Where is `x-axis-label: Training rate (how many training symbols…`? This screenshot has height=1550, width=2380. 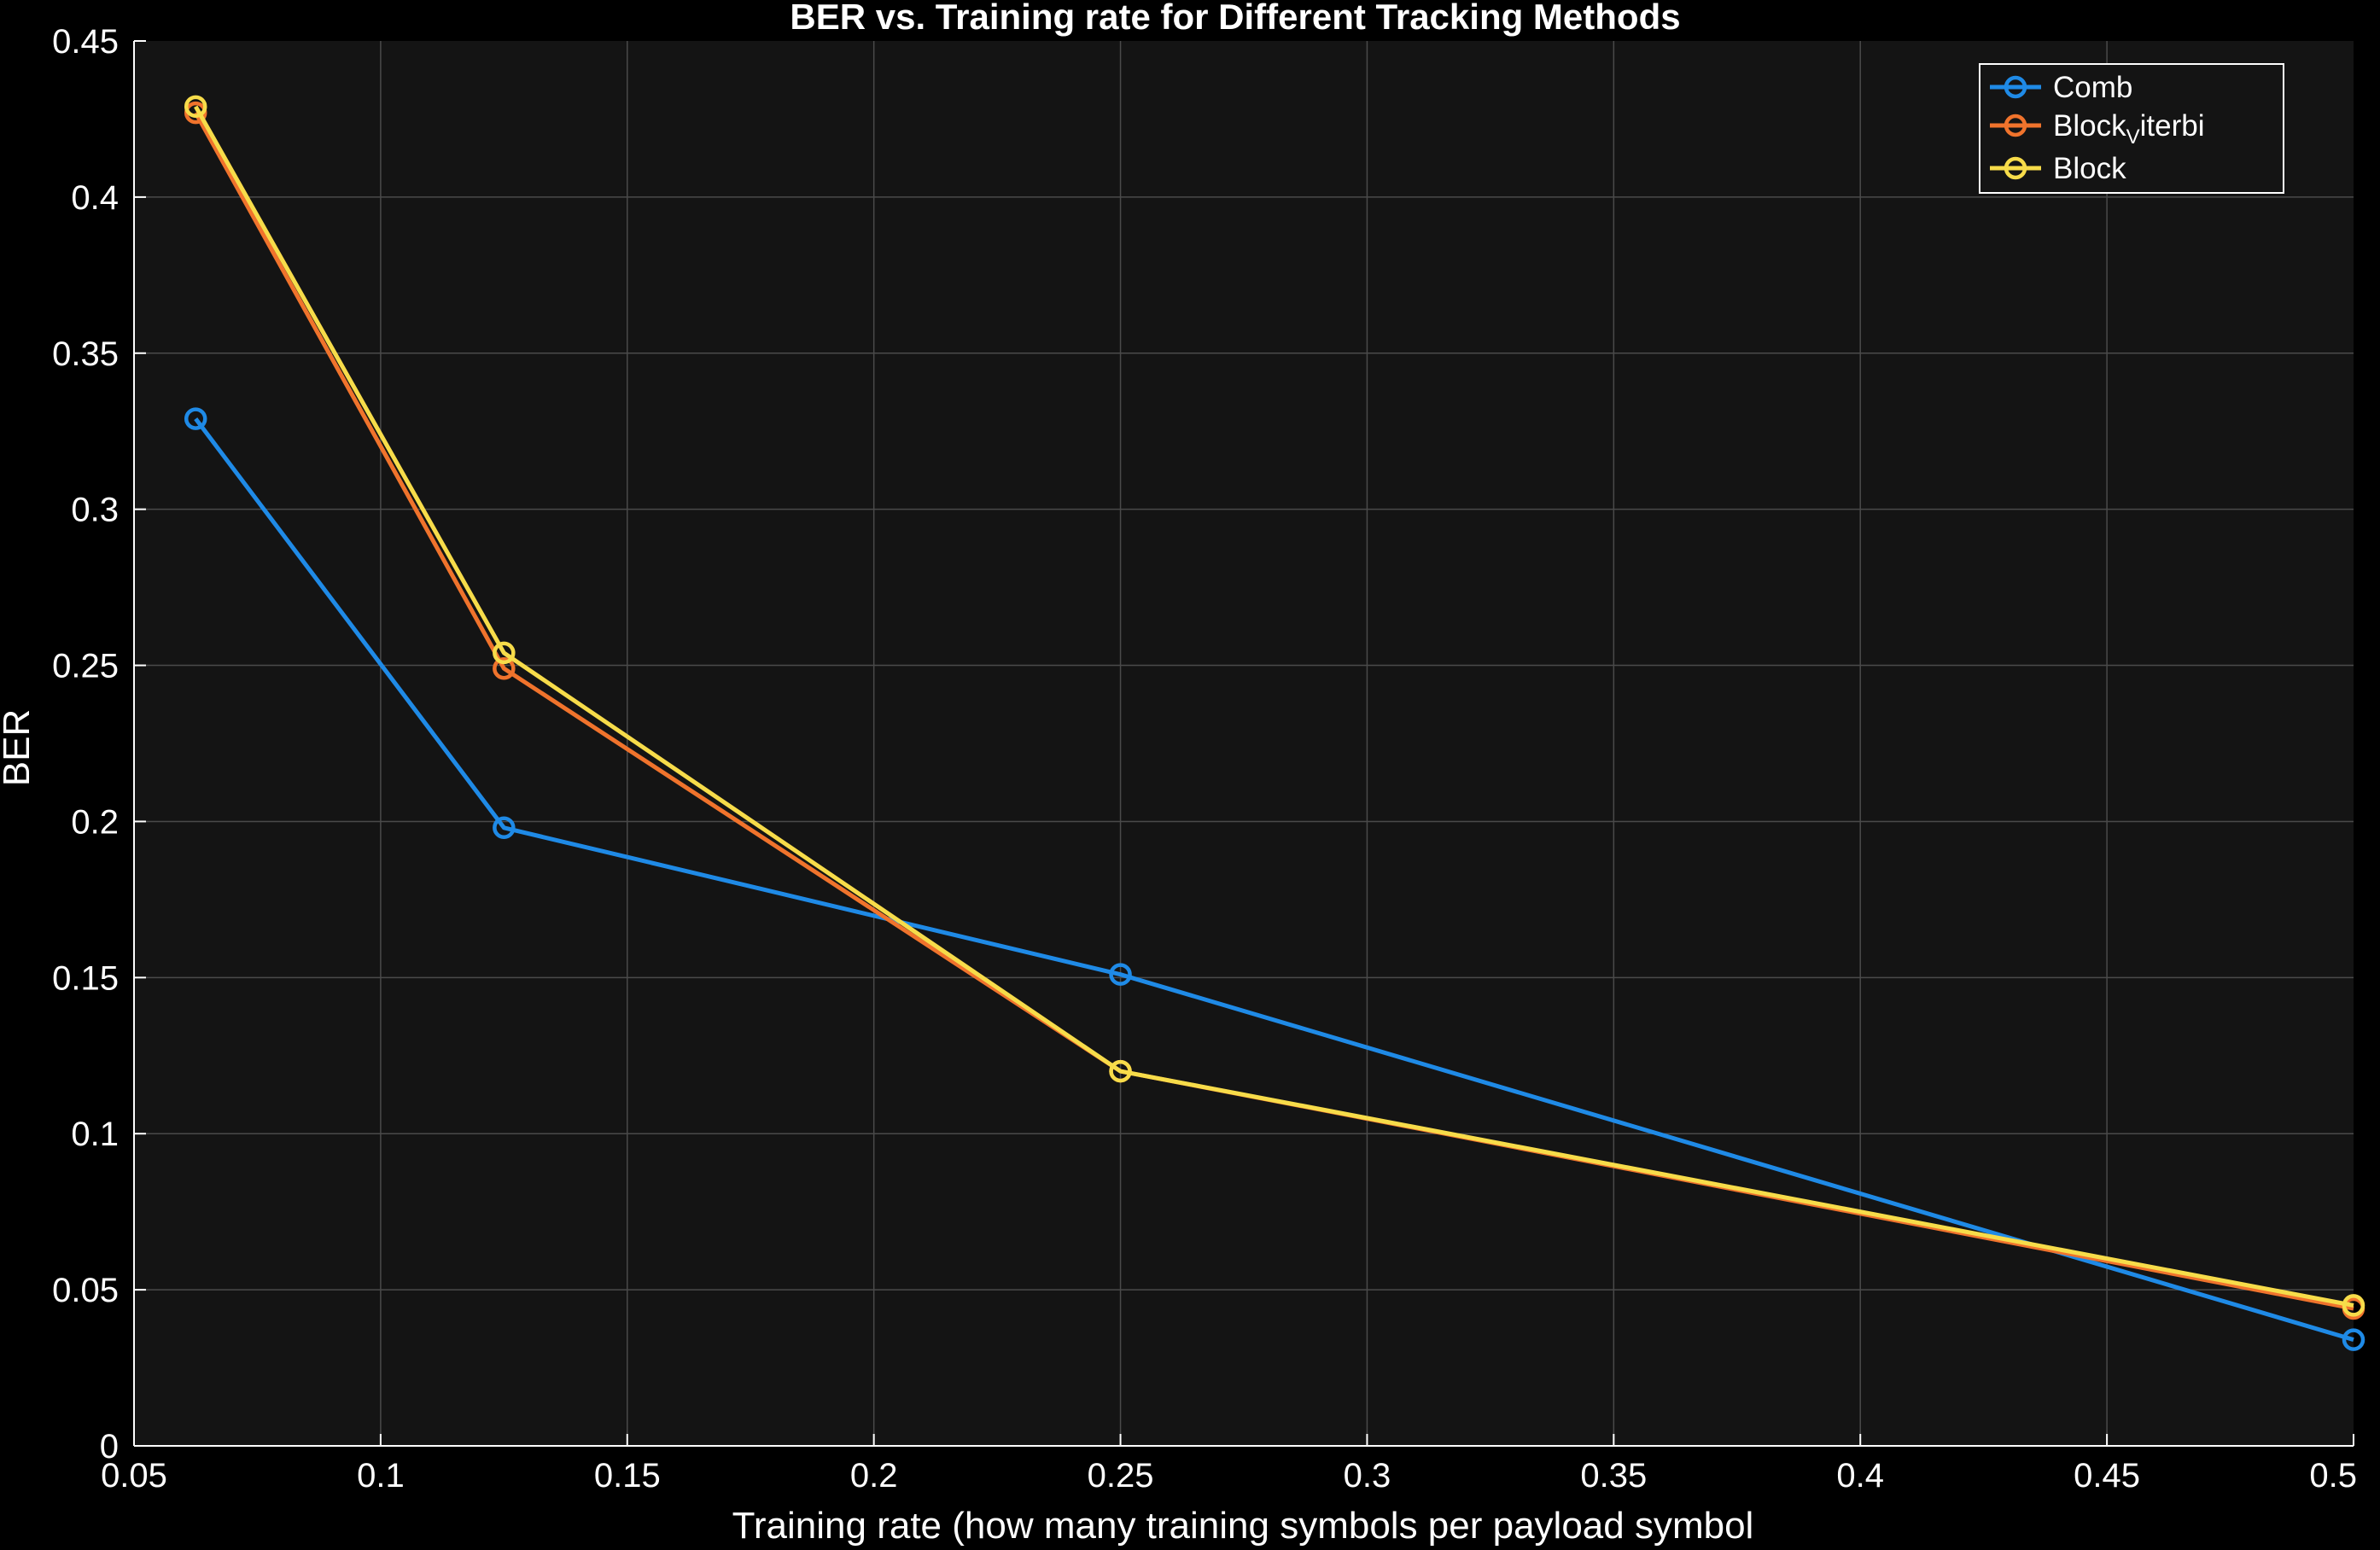
x-axis-label: Training rate (how many training symbols… is located at coordinates (1243, 1526).